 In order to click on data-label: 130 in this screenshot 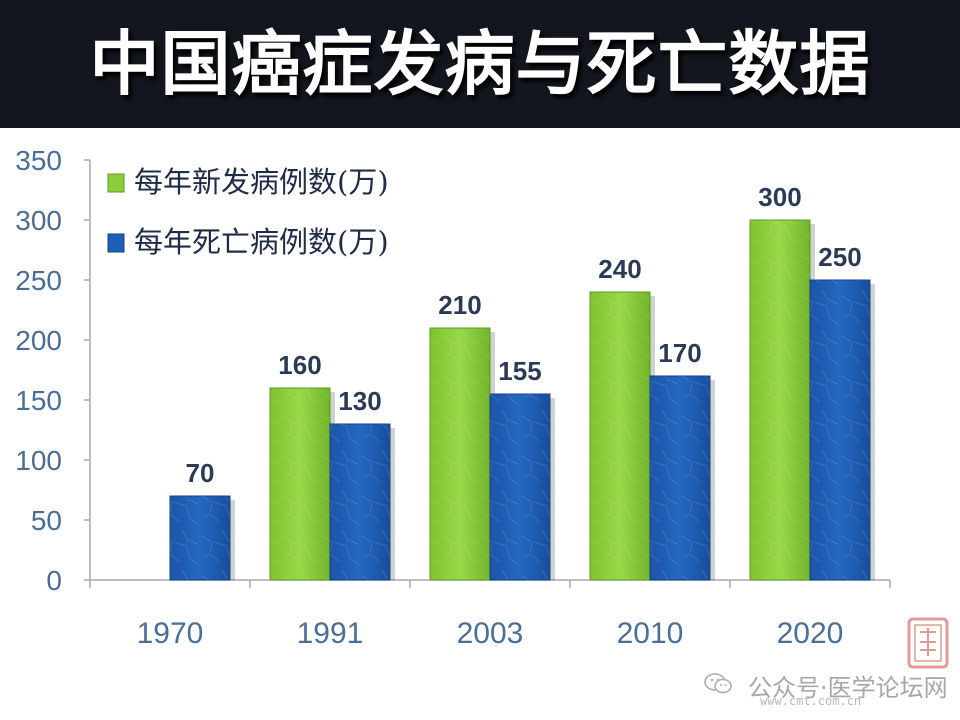, I will do `click(359, 401)`.